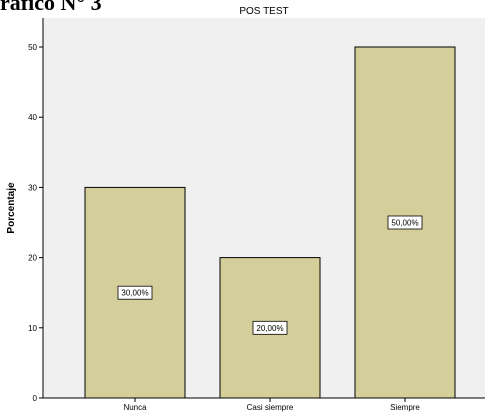 The image size is (493, 417). I want to click on x-tick-label: Casi siempre, so click(270, 407).